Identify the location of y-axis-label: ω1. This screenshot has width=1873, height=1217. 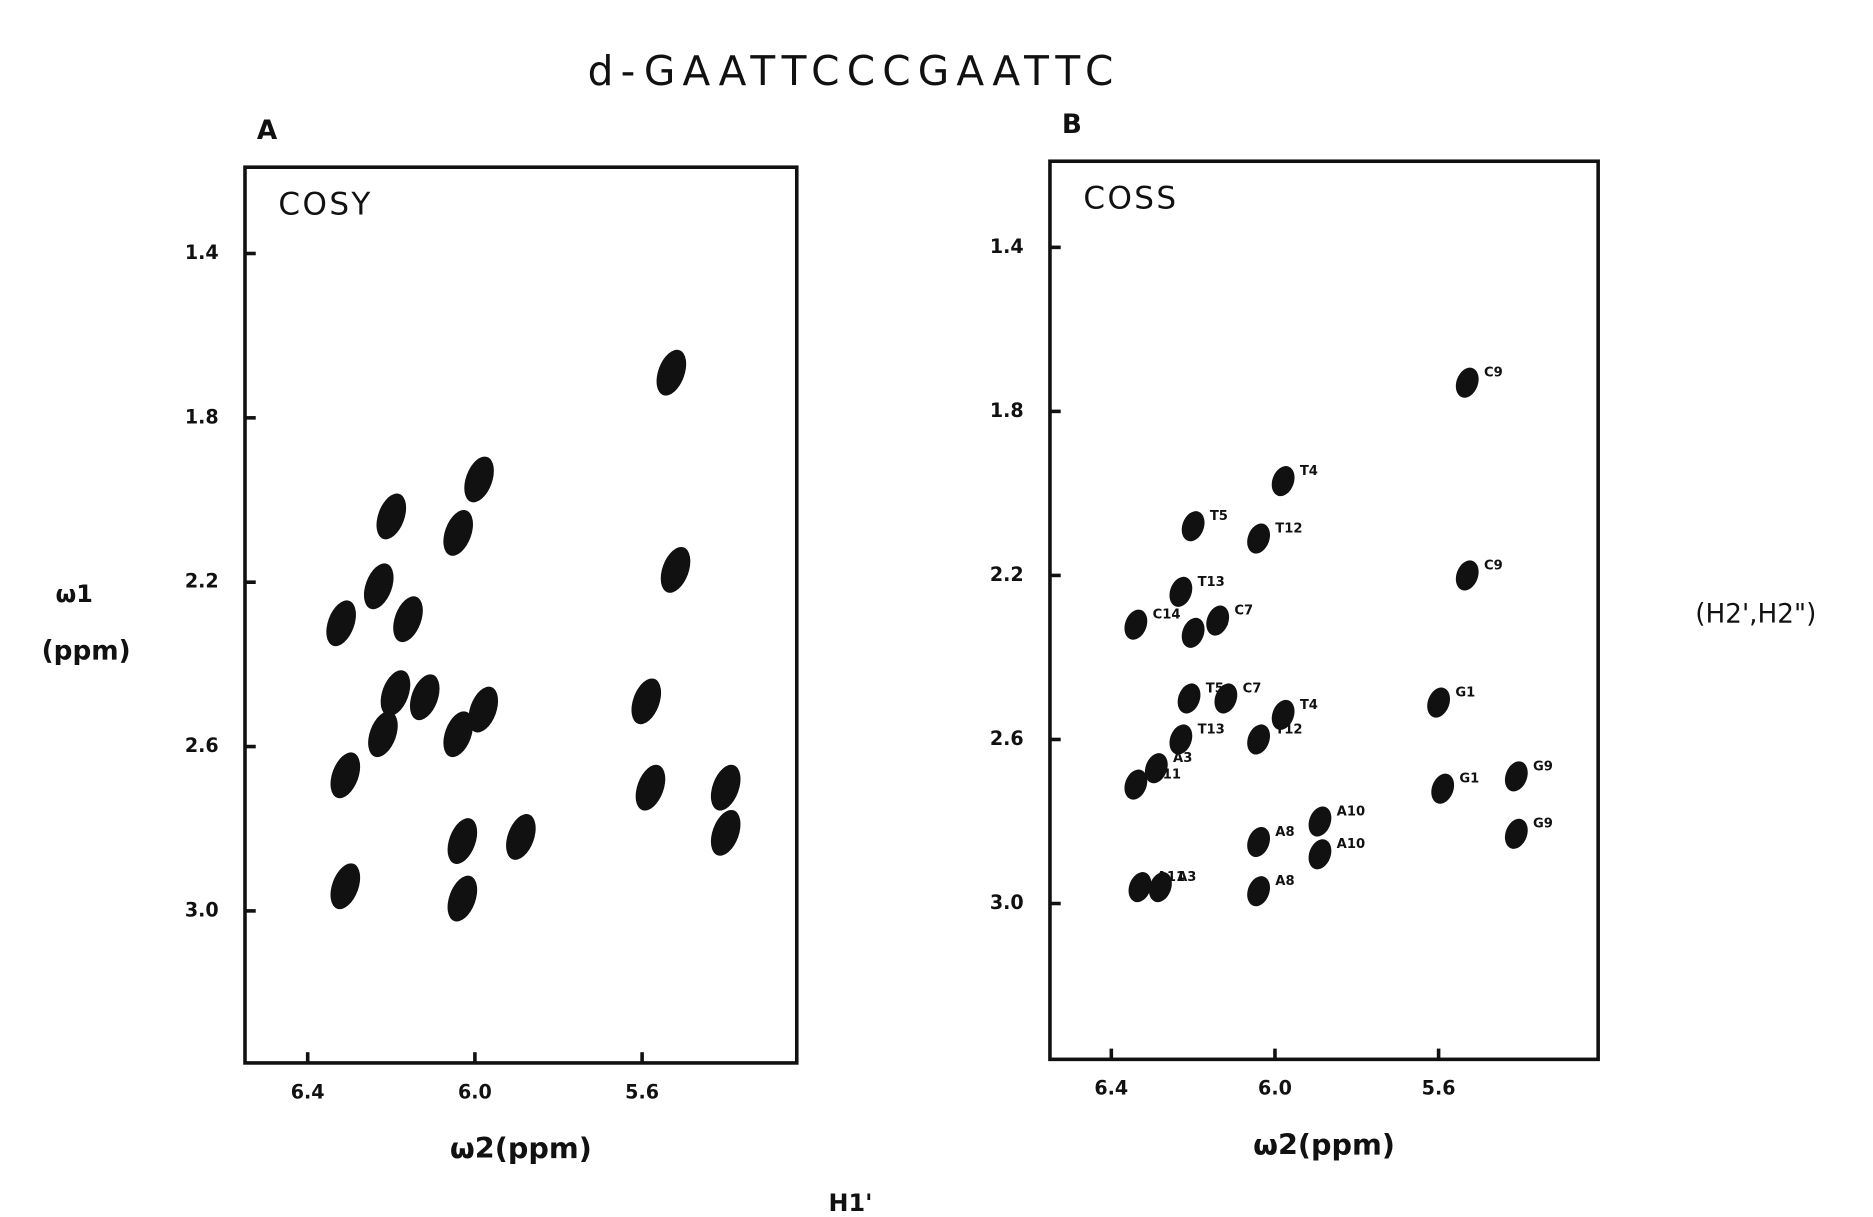
(74, 594).